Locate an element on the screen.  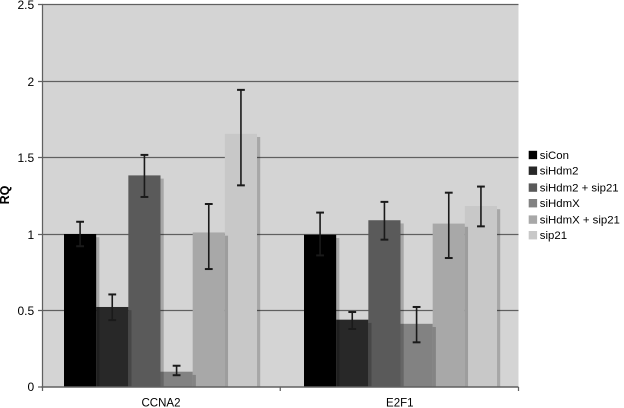
svg-text: 0 is located at coordinates (31, 387).